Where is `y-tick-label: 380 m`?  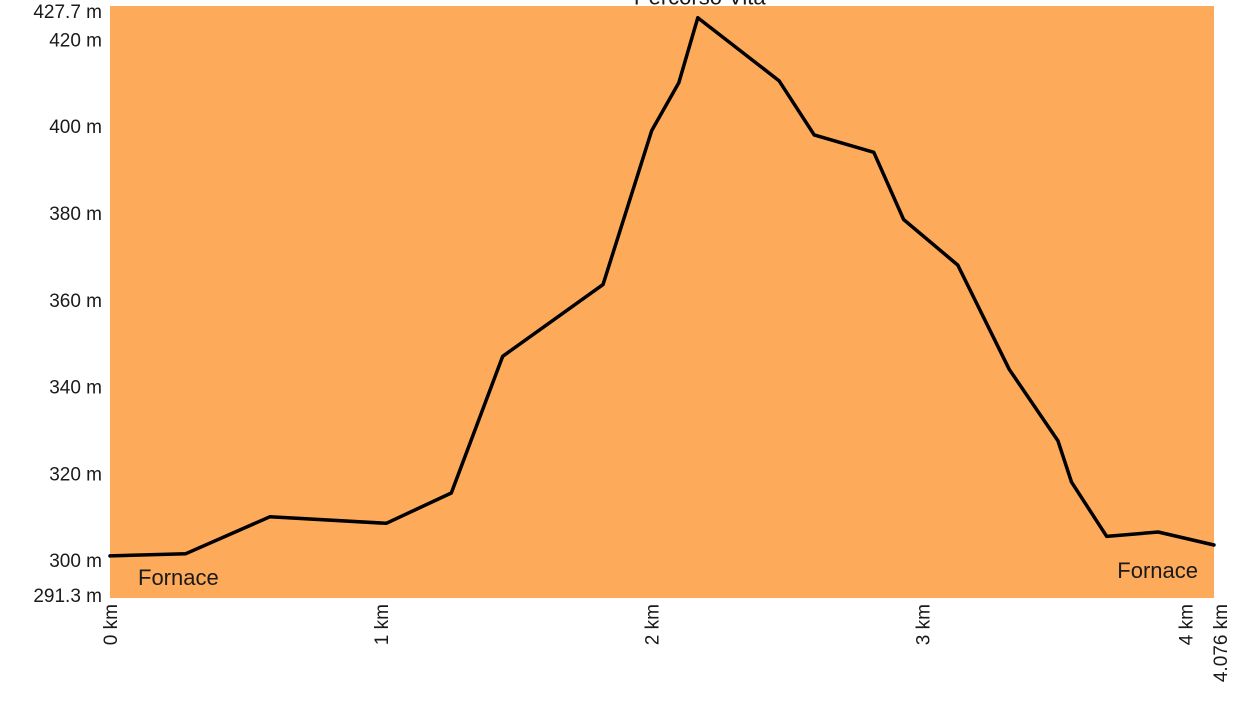 y-tick-label: 380 m is located at coordinates (75, 214).